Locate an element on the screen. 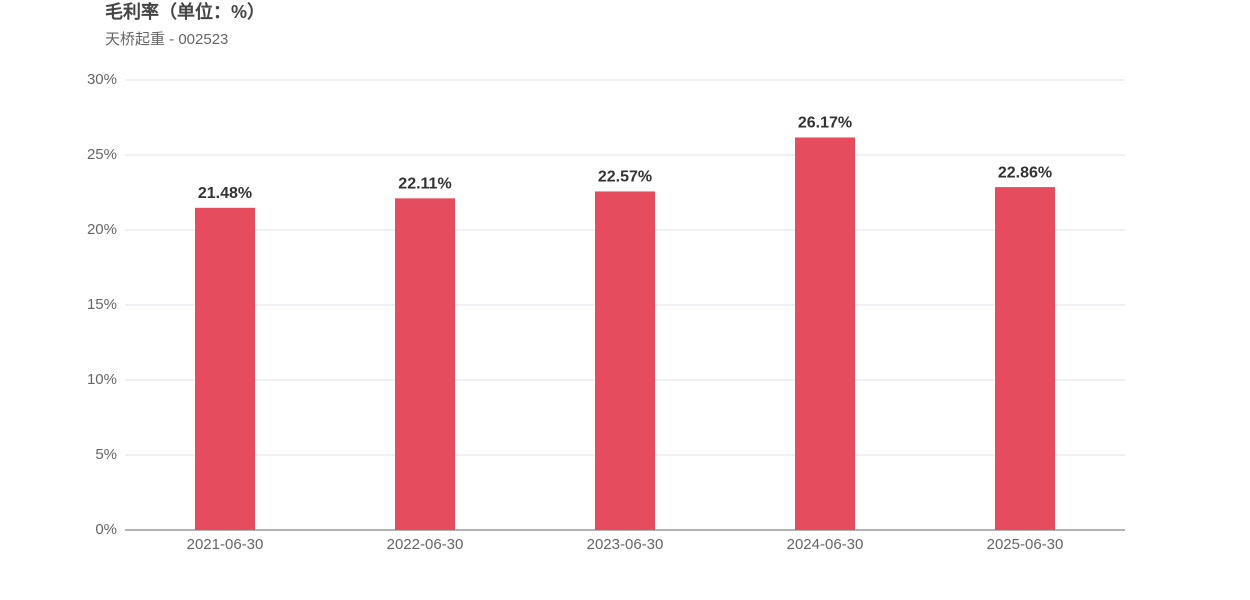 The image size is (1250, 600). x-tick-label: 2021-06-30 is located at coordinates (225, 544).